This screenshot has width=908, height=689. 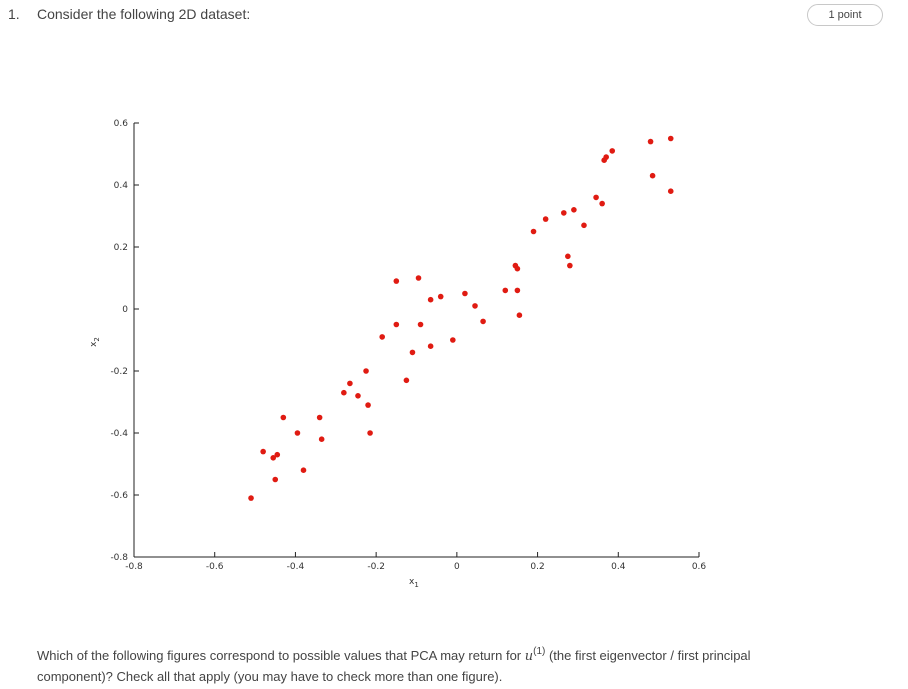 What do you see at coordinates (134, 567) in the screenshot?
I see `x-tick-label: -0.8` at bounding box center [134, 567].